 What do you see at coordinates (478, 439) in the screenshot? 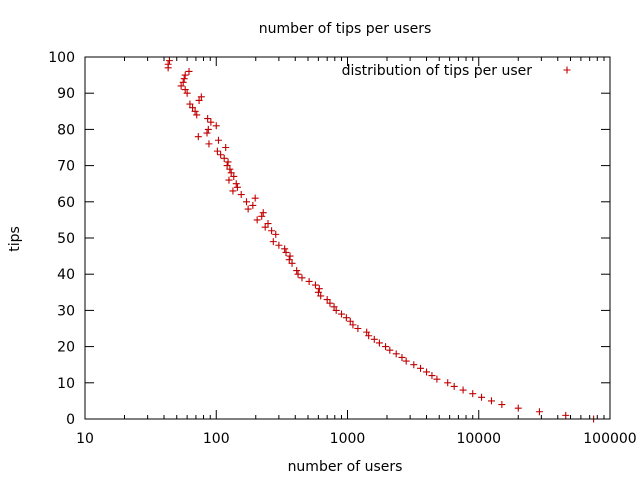
I see `x-tick-label: 10000` at bounding box center [478, 439].